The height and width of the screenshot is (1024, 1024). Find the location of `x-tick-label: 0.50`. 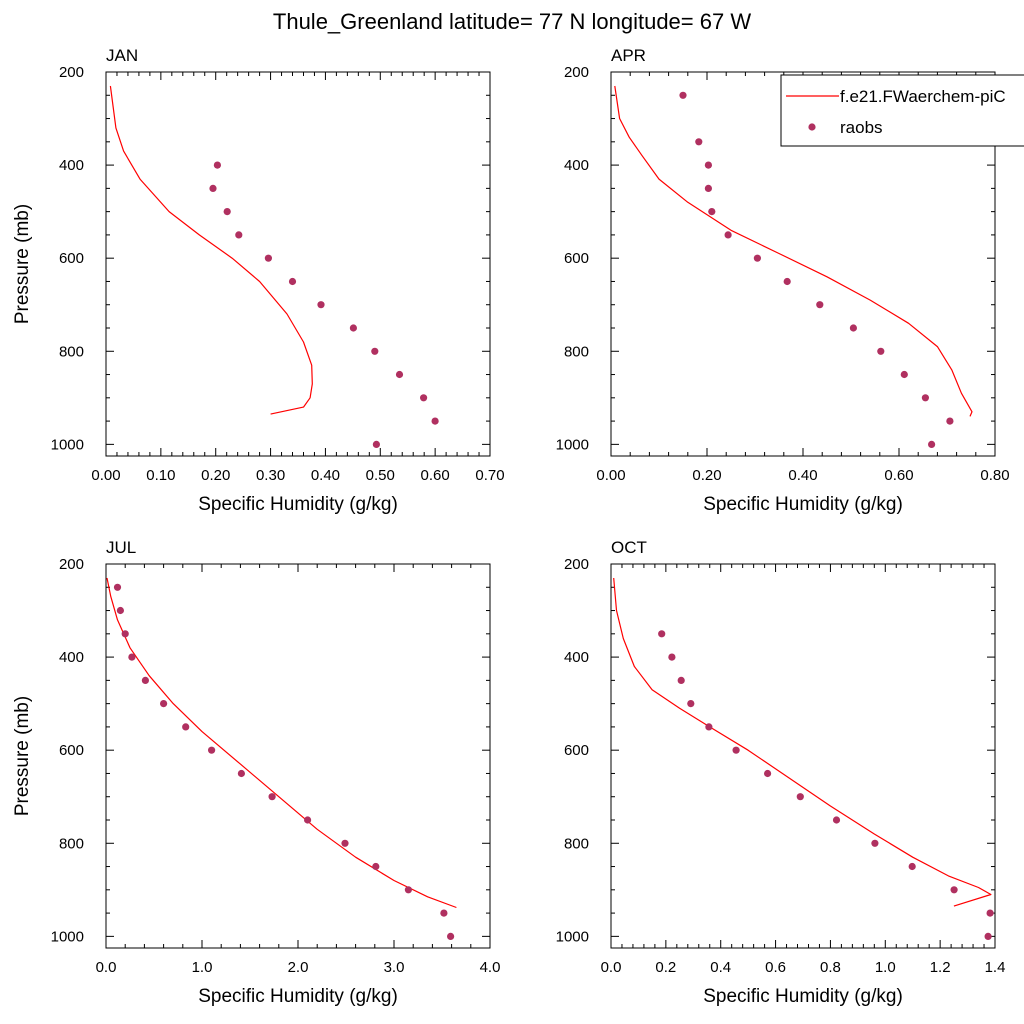

x-tick-label: 0.50 is located at coordinates (380, 475).